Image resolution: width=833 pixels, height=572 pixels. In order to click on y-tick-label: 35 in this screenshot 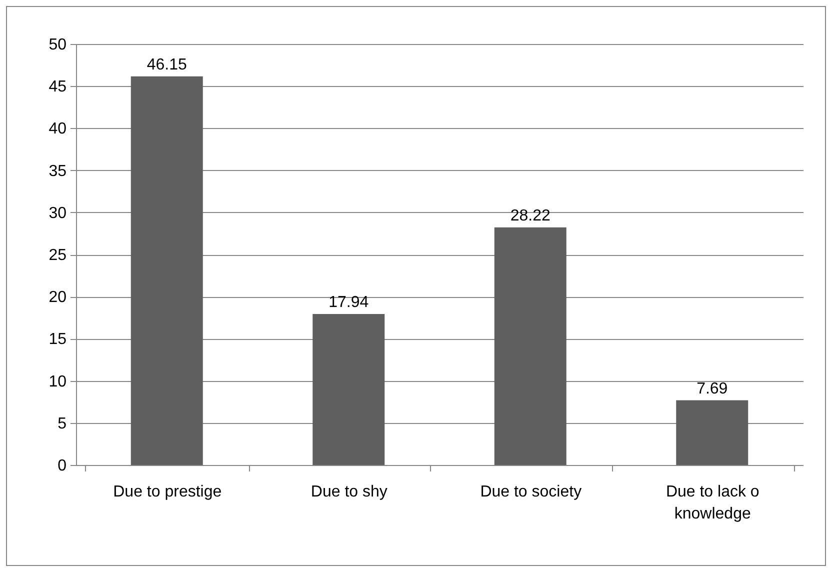, I will do `click(57, 171)`.